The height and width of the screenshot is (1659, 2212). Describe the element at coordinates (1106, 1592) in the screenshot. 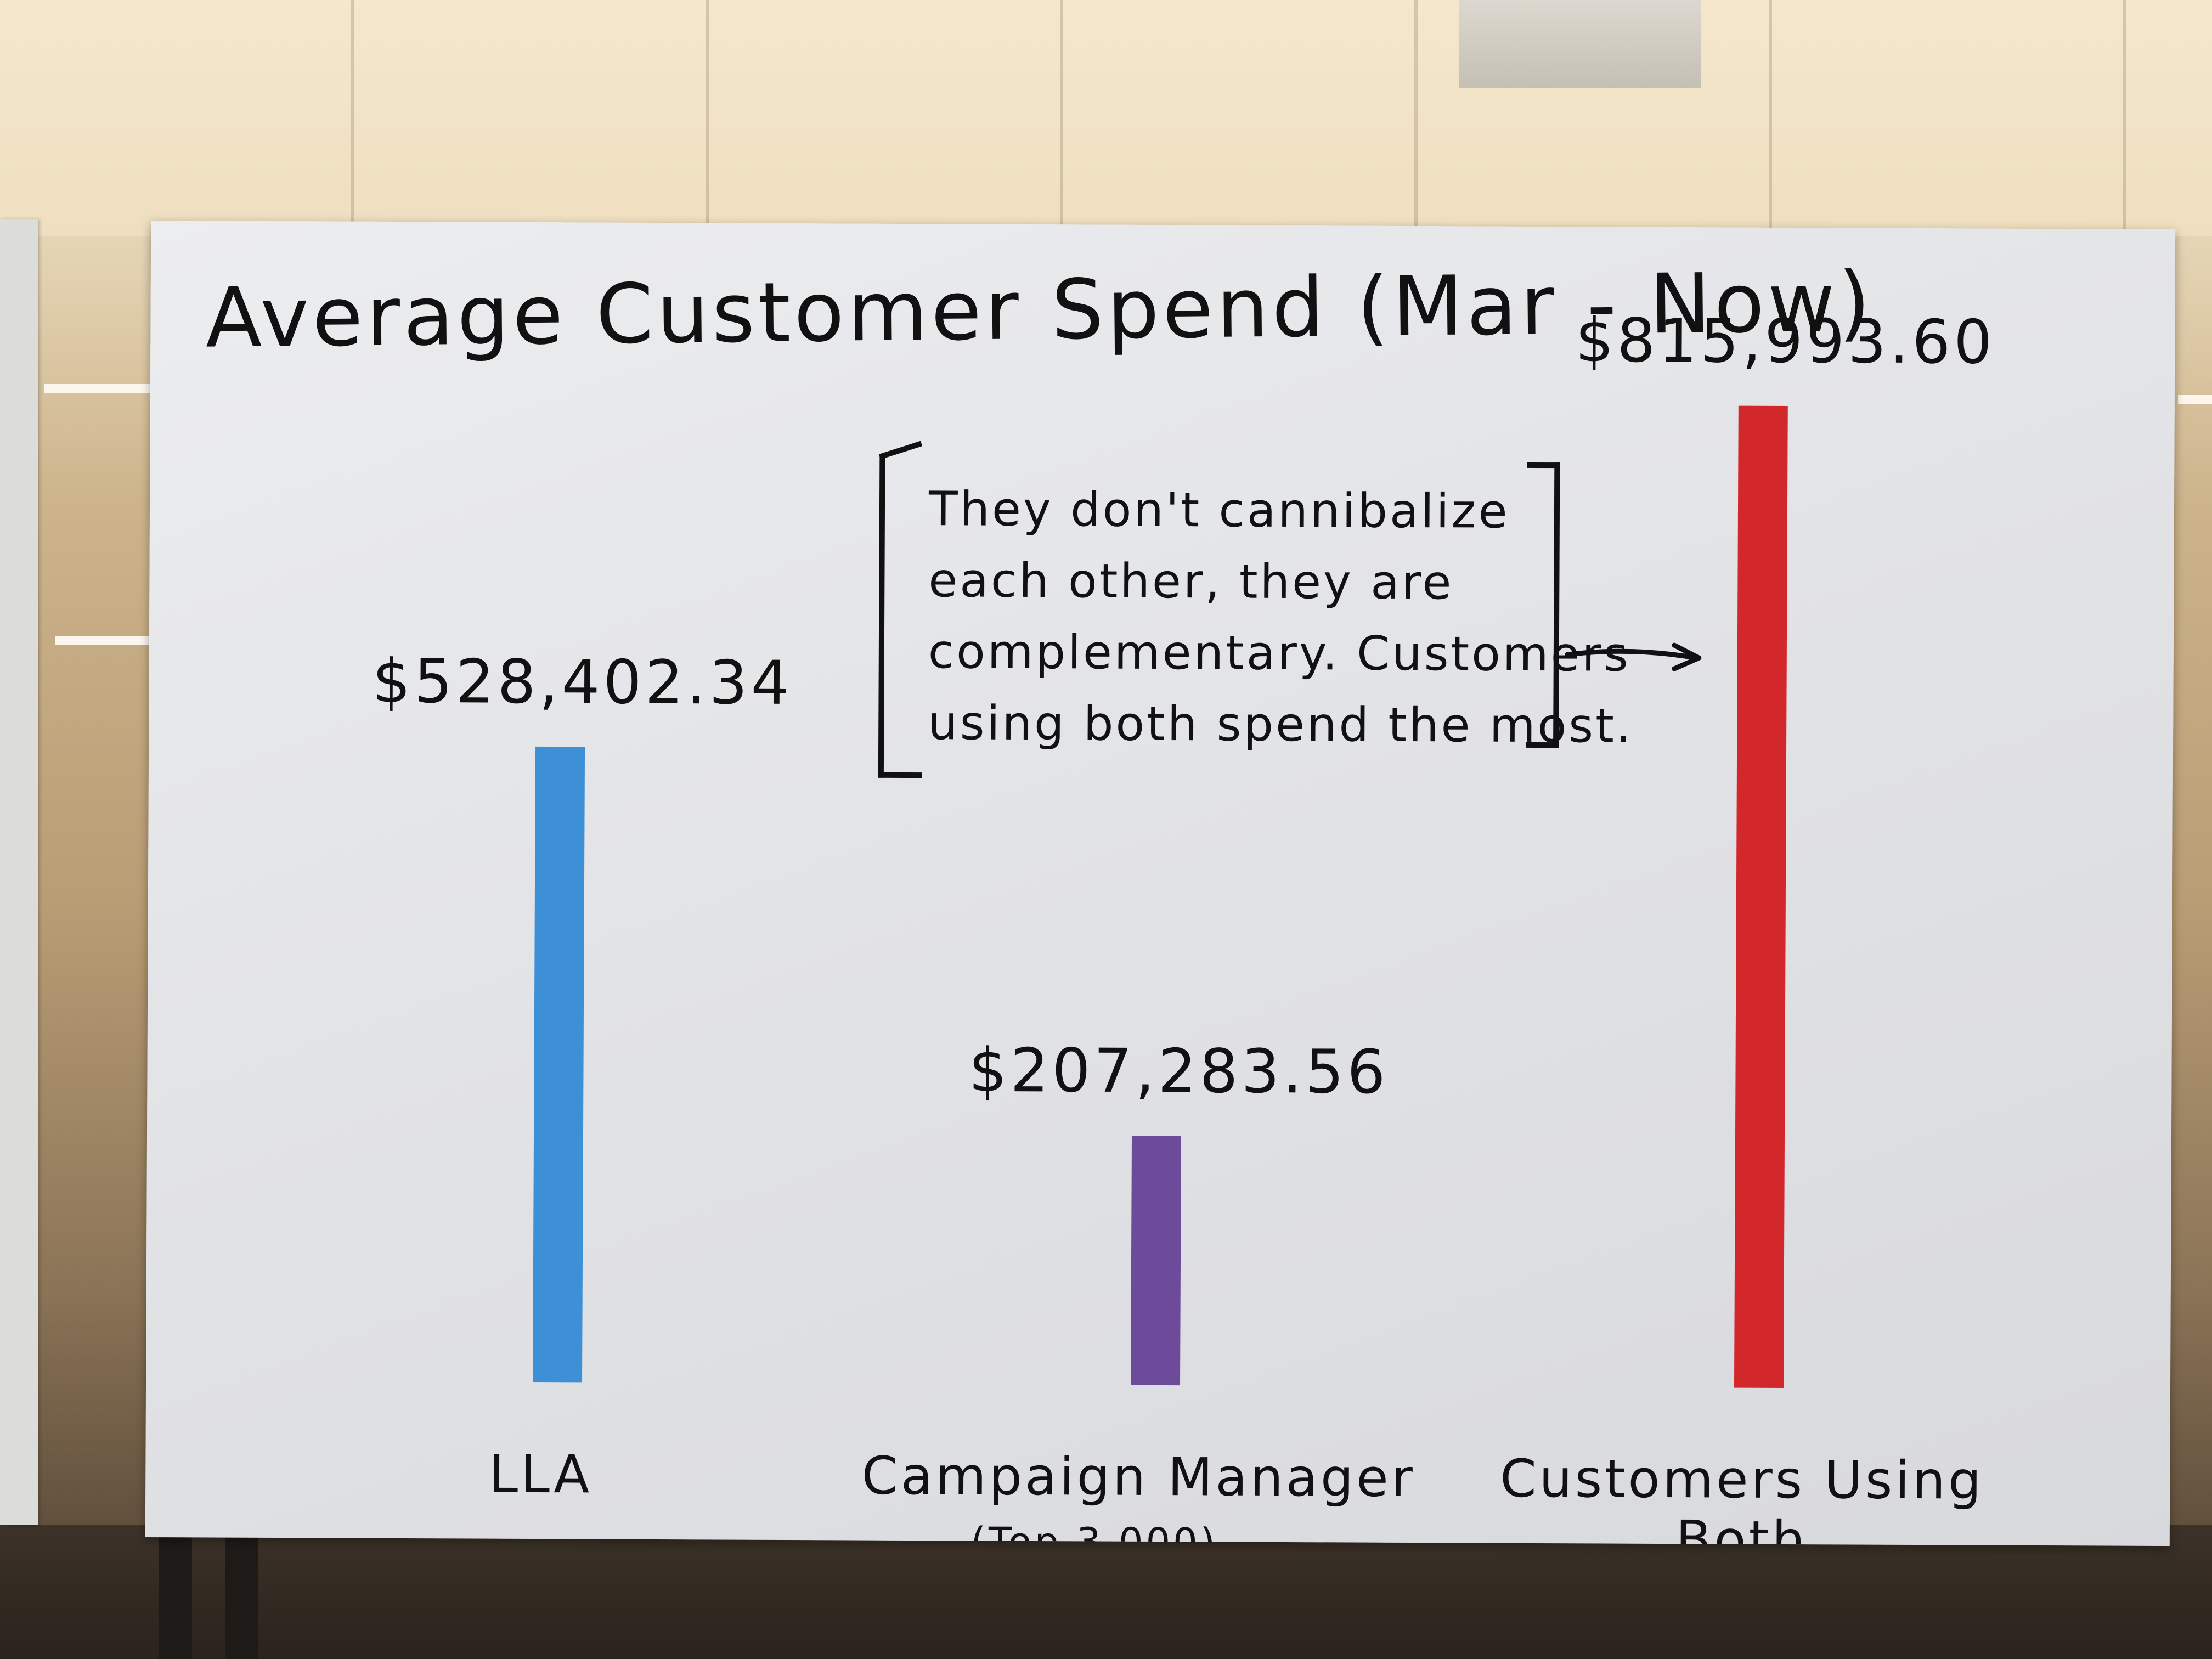

I see `floor` at that location.